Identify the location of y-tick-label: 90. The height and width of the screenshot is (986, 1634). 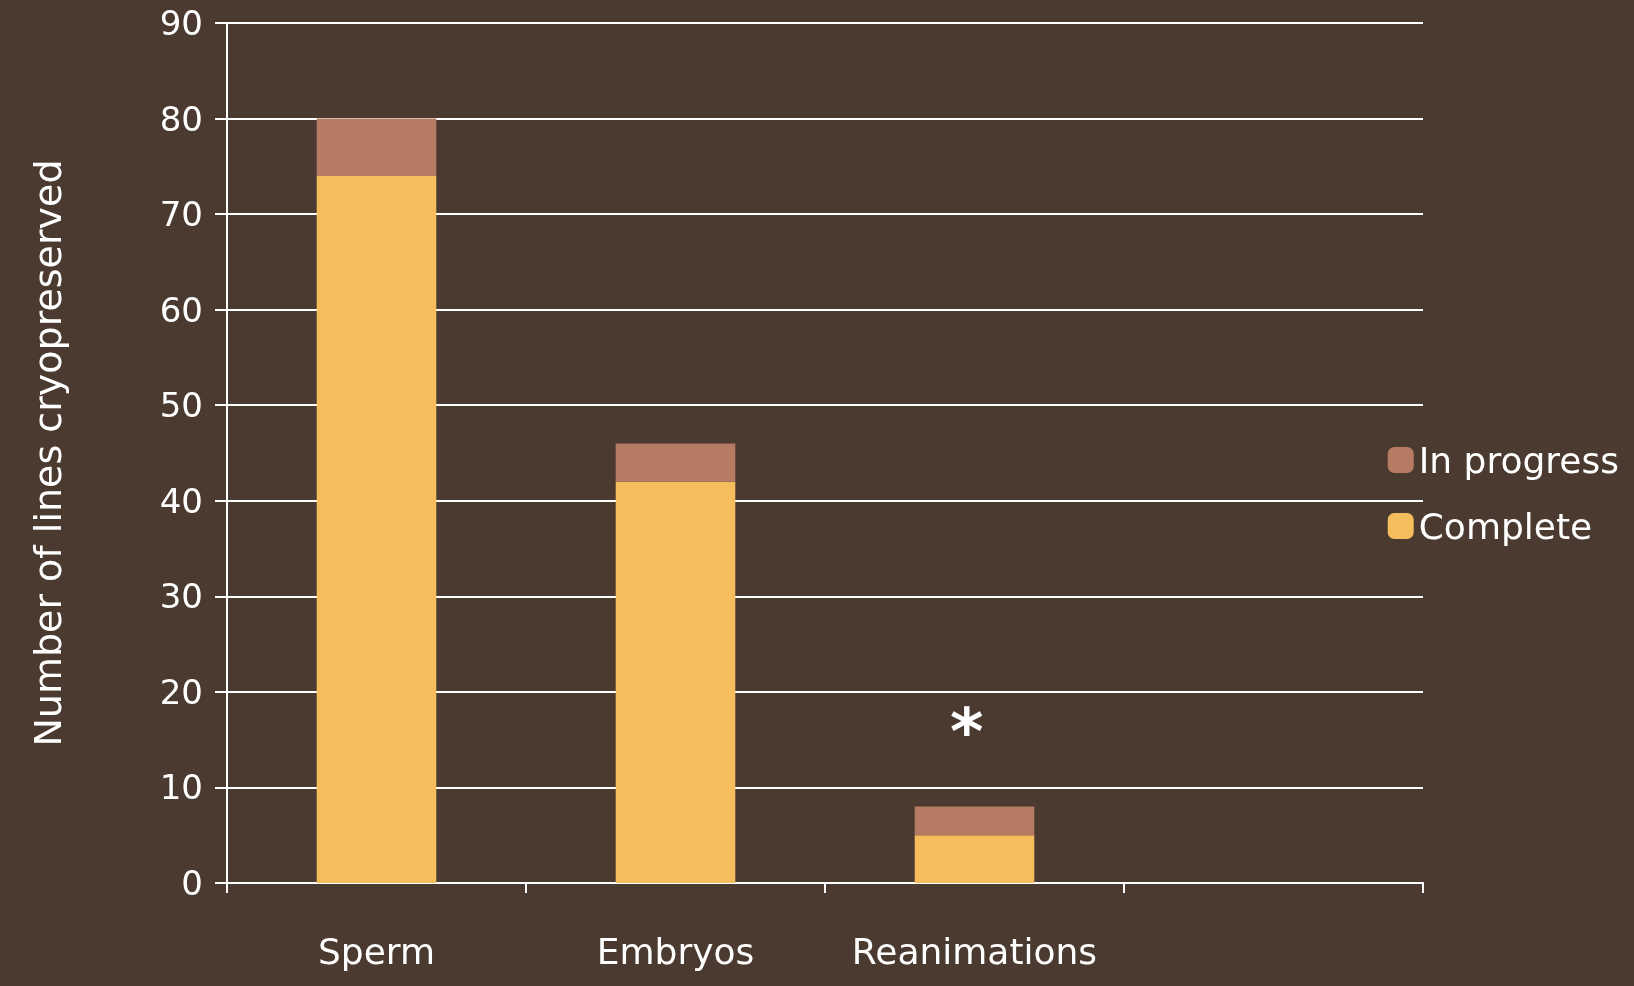
(181, 23).